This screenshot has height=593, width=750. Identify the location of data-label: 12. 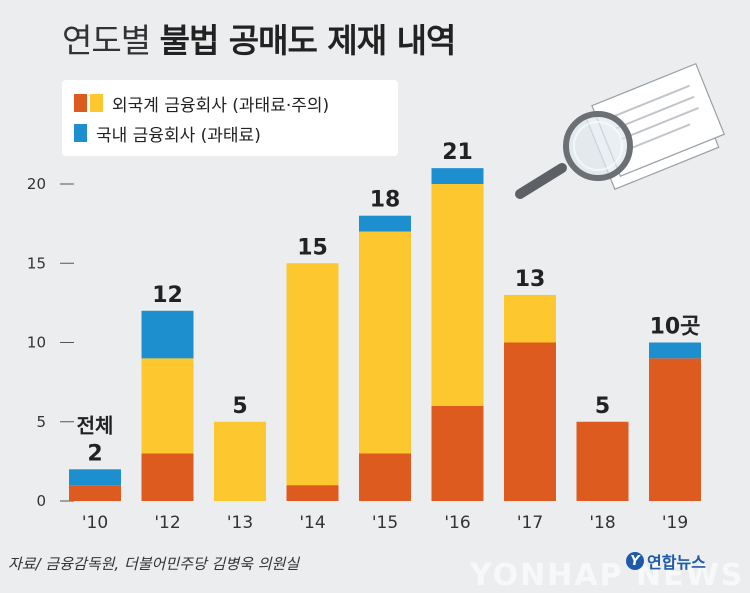
(167, 295).